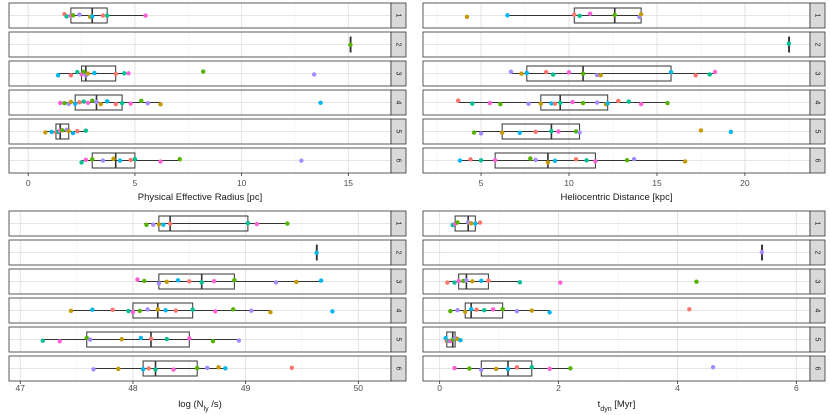  I want to click on facet-strip-label: 5, so click(398, 340).